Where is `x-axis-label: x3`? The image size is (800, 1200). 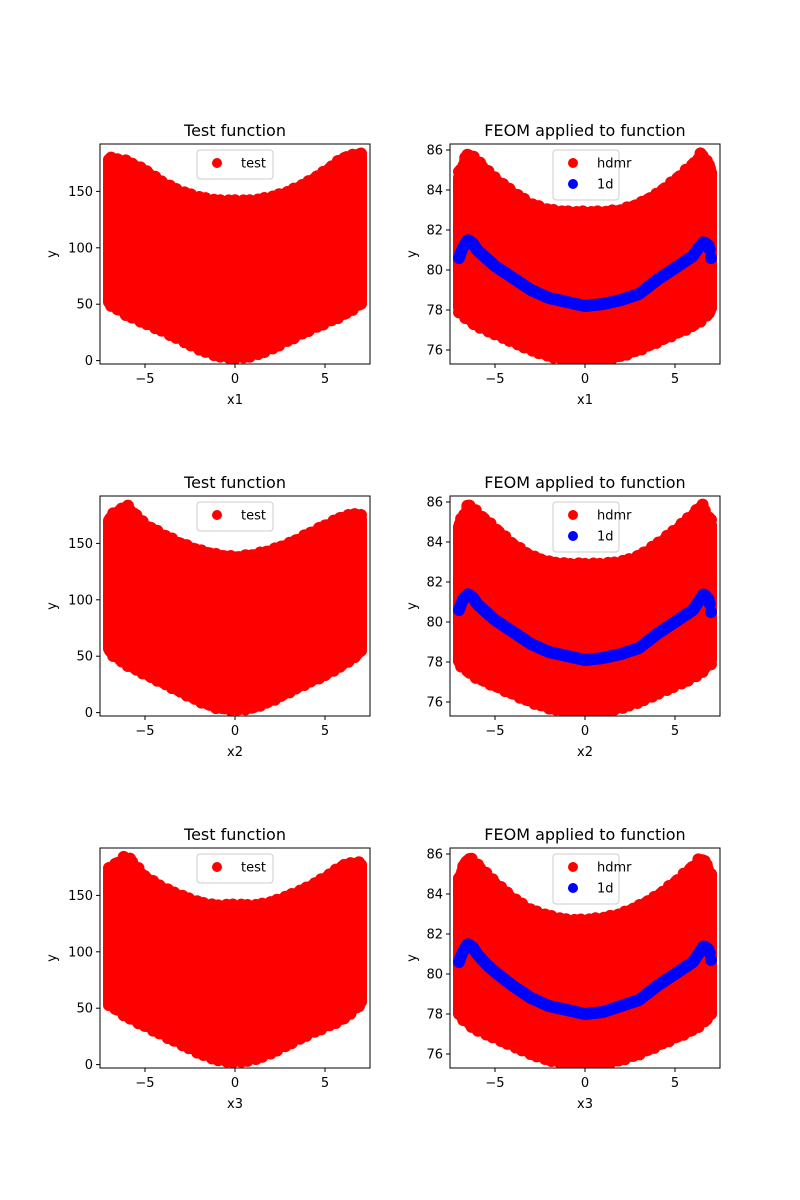 x-axis-label: x3 is located at coordinates (235, 1104).